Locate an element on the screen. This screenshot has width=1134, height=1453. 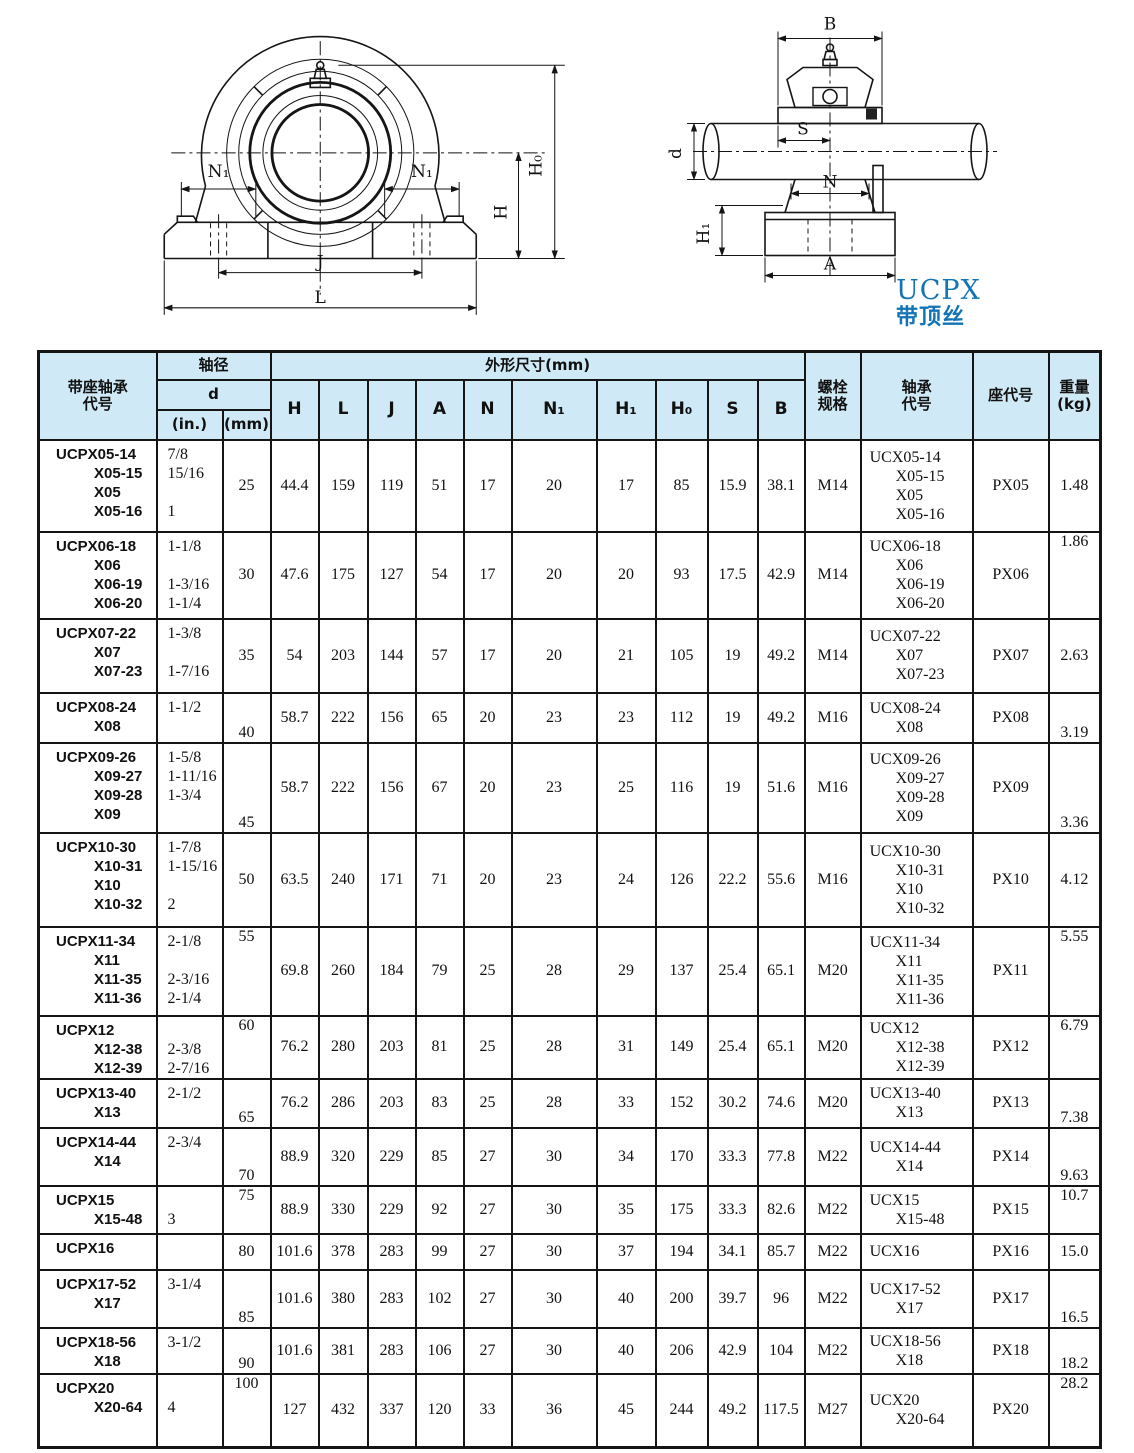
cell-dim-N: 20 is located at coordinates (487, 787).